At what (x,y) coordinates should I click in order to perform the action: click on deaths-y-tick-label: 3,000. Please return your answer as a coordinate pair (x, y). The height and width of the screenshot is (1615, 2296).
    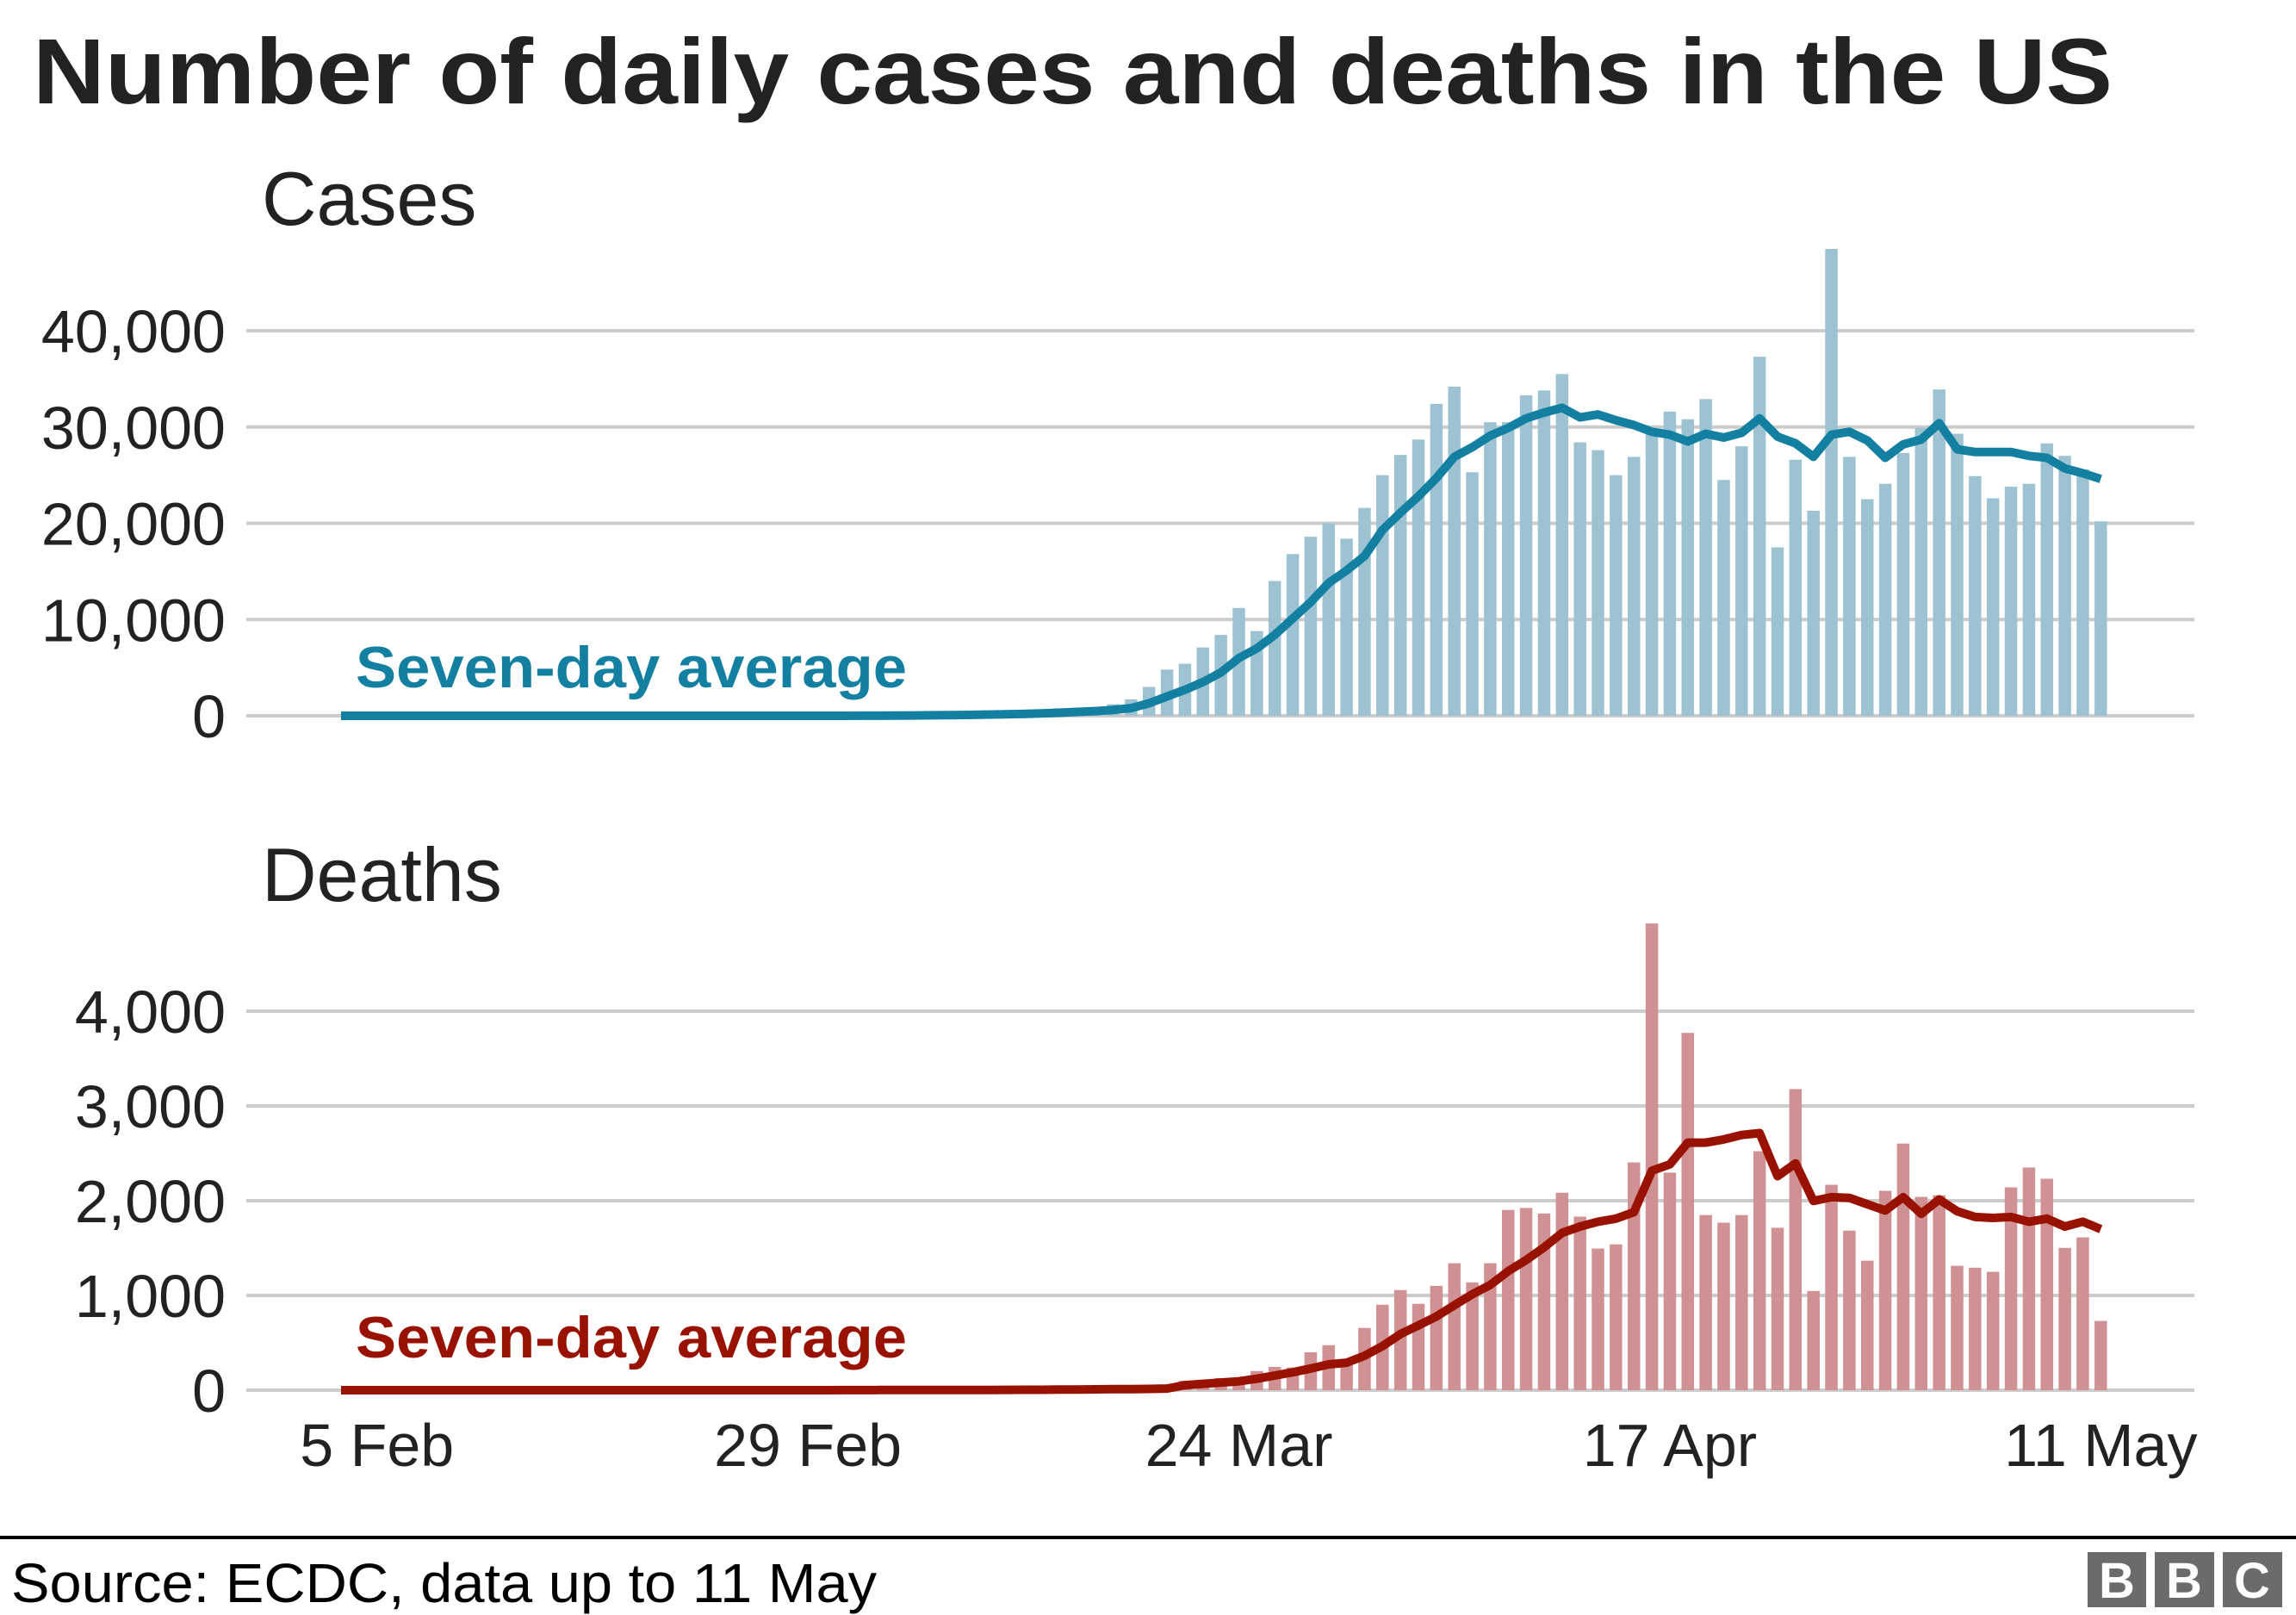
    Looking at the image, I should click on (150, 1106).